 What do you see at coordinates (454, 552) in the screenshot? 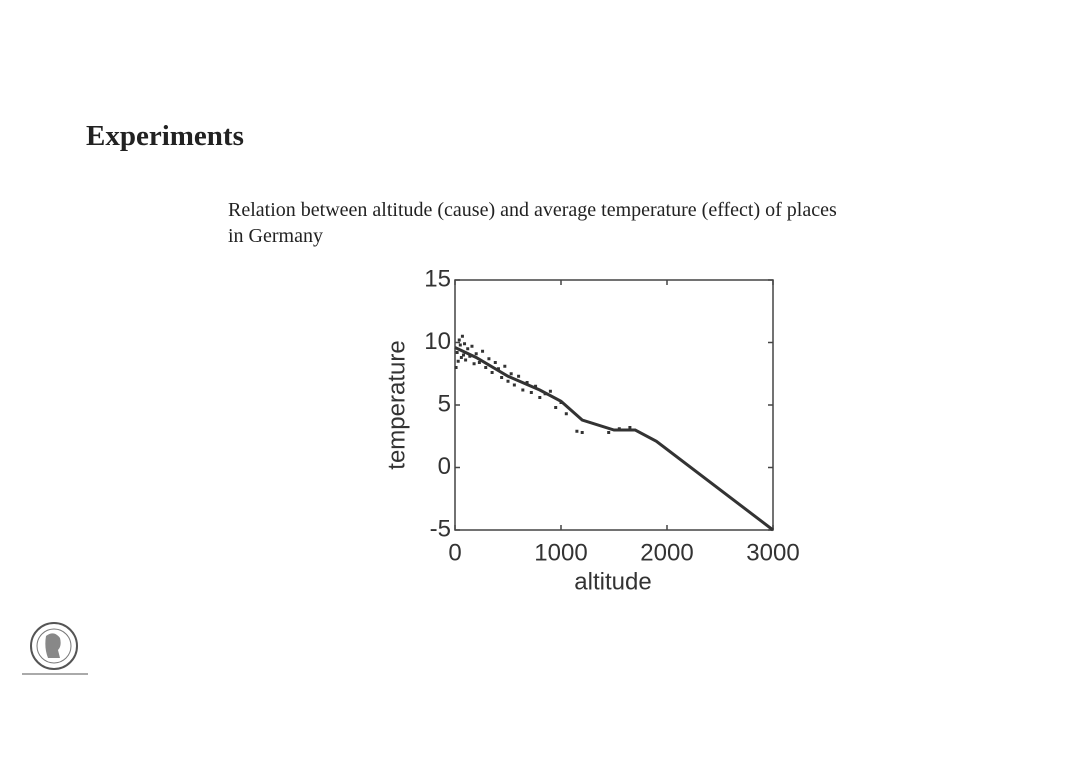
I see `x-tick-label: 0` at bounding box center [454, 552].